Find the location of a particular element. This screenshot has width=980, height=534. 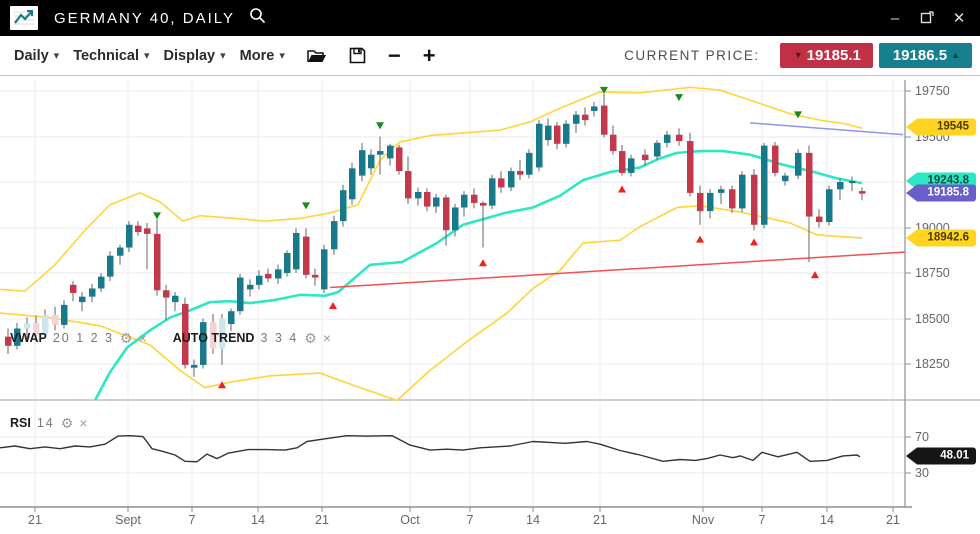

sell-price-value: 19185.1 is located at coordinates (833, 55).